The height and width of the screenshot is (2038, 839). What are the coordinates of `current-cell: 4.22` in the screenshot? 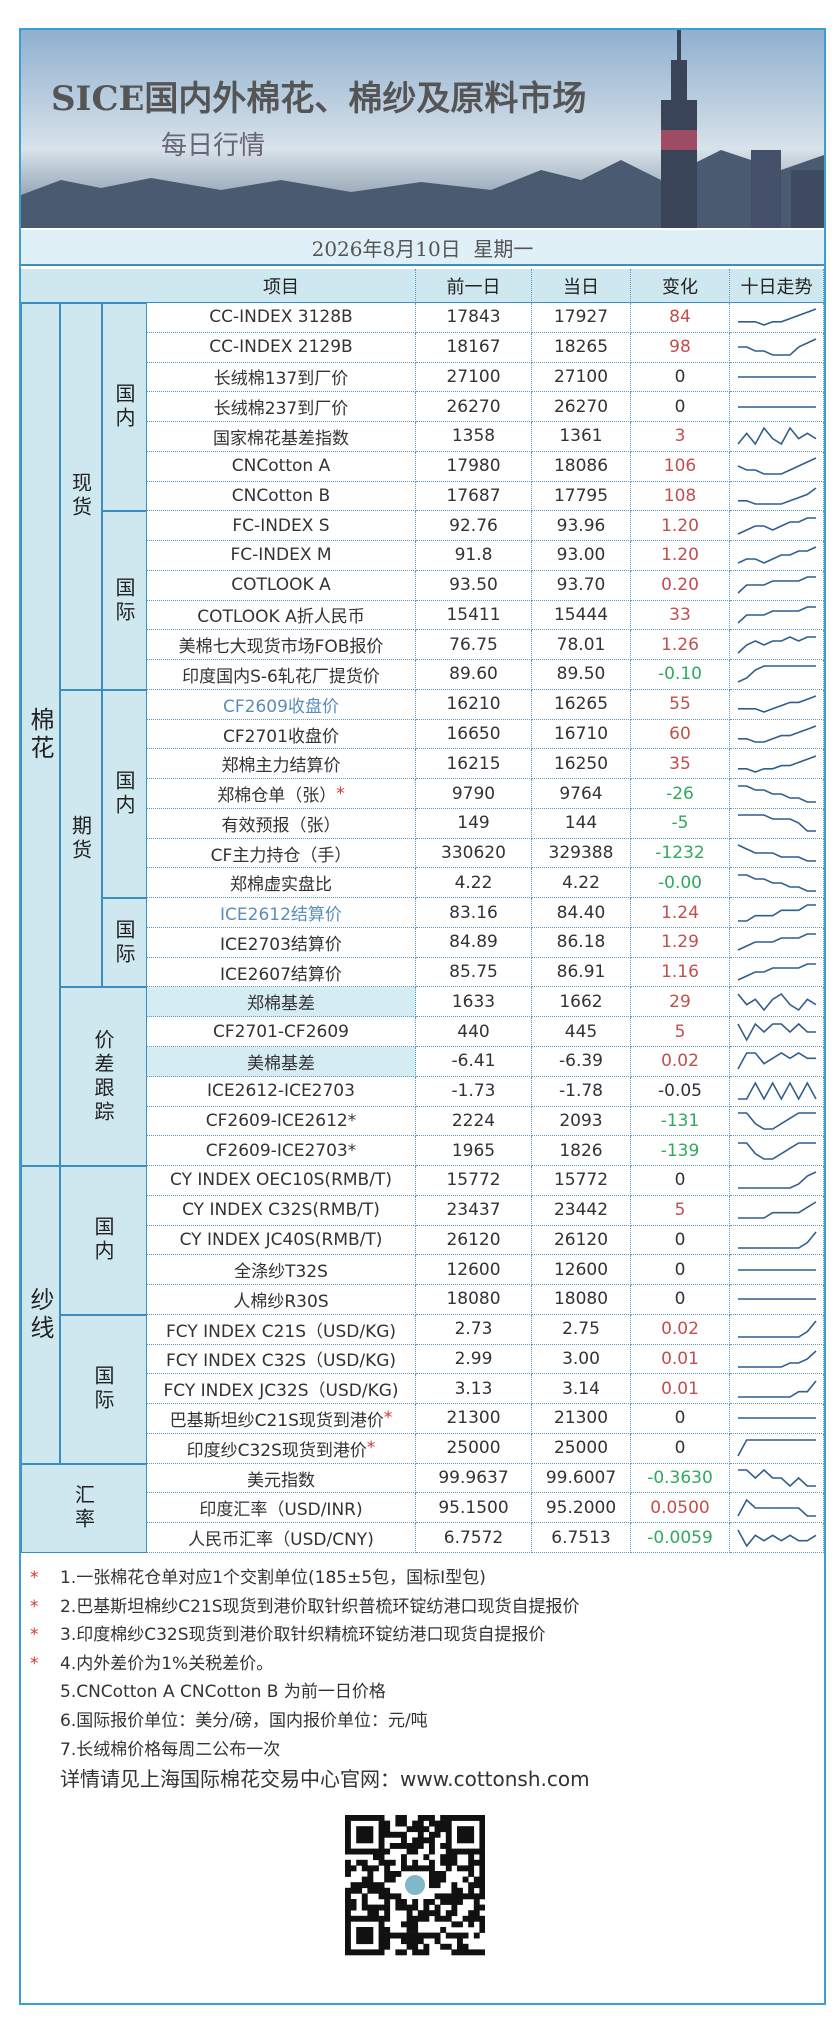 It's located at (581, 883).